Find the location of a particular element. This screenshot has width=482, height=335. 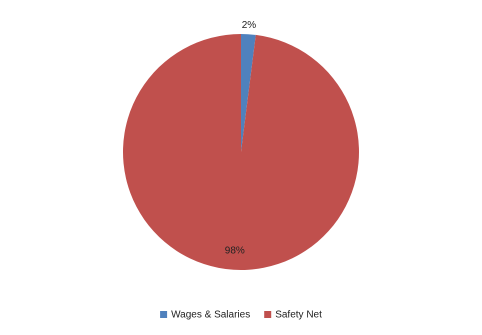

legend-label: Wages & Salaries is located at coordinates (210, 315).